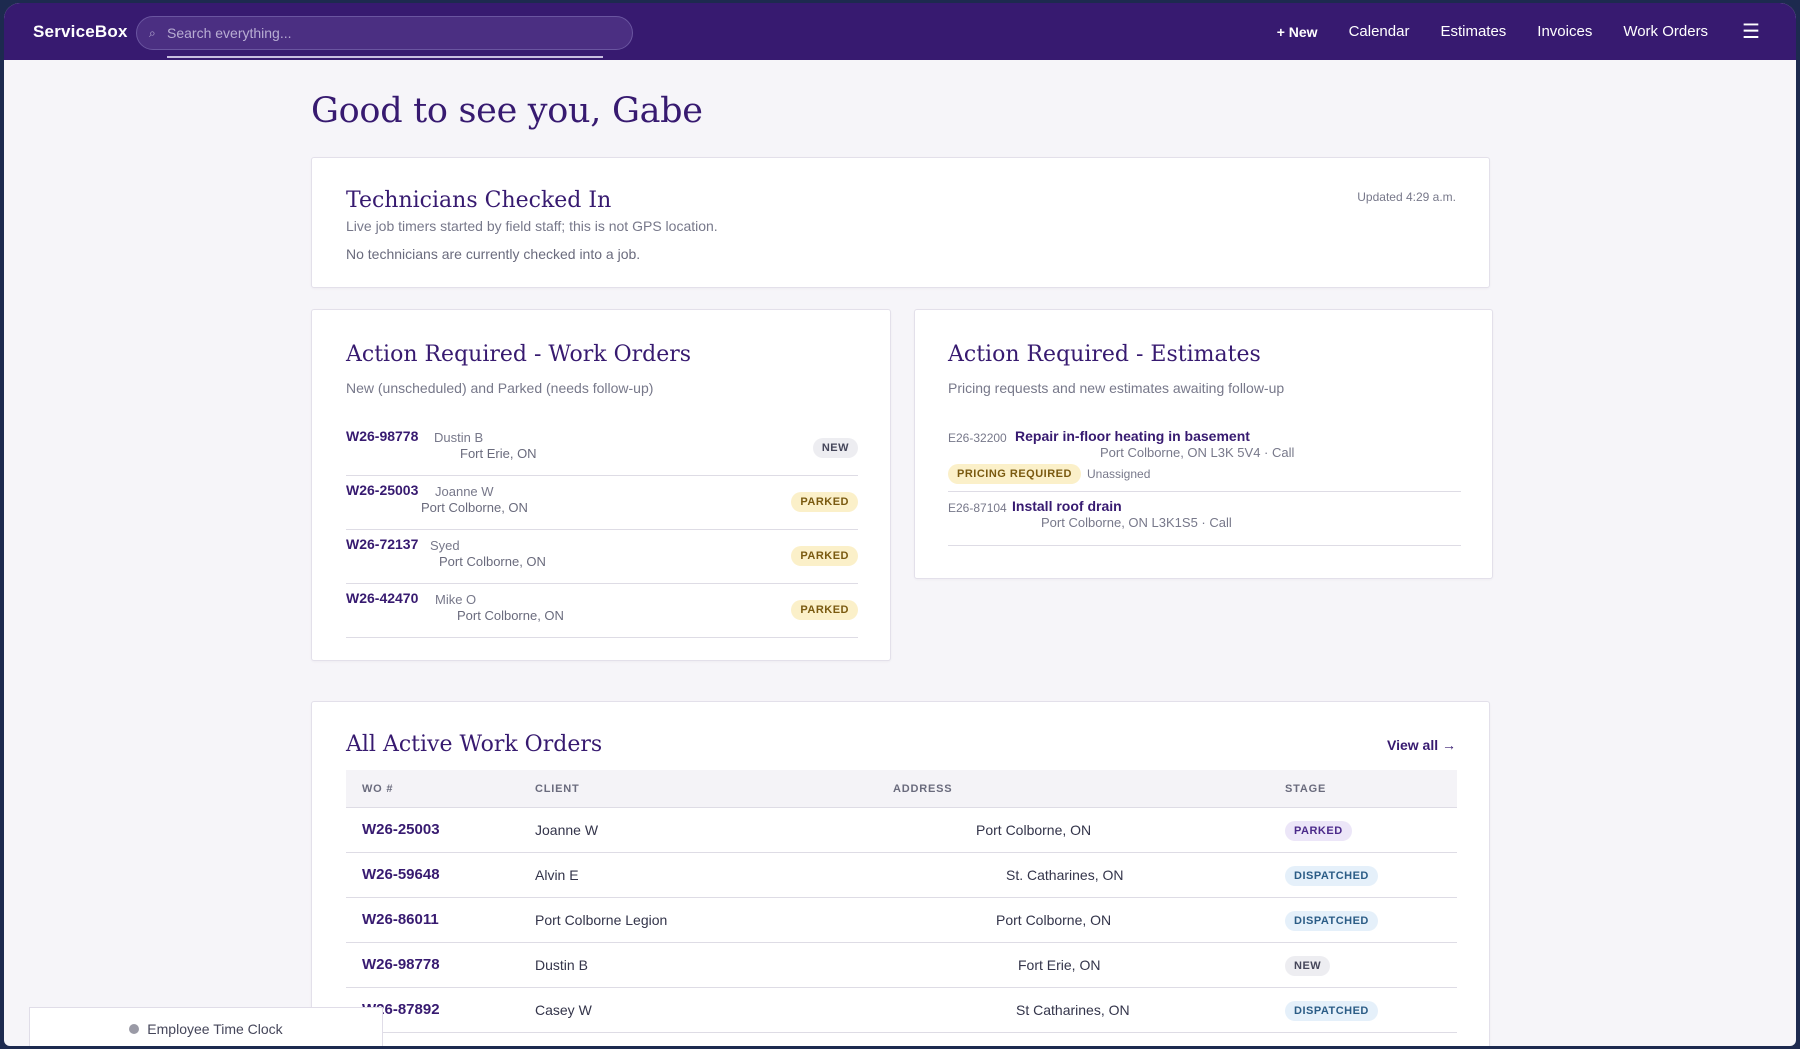 This screenshot has height=1049, width=1800. I want to click on estimate-id: E26-87104, so click(977, 508).